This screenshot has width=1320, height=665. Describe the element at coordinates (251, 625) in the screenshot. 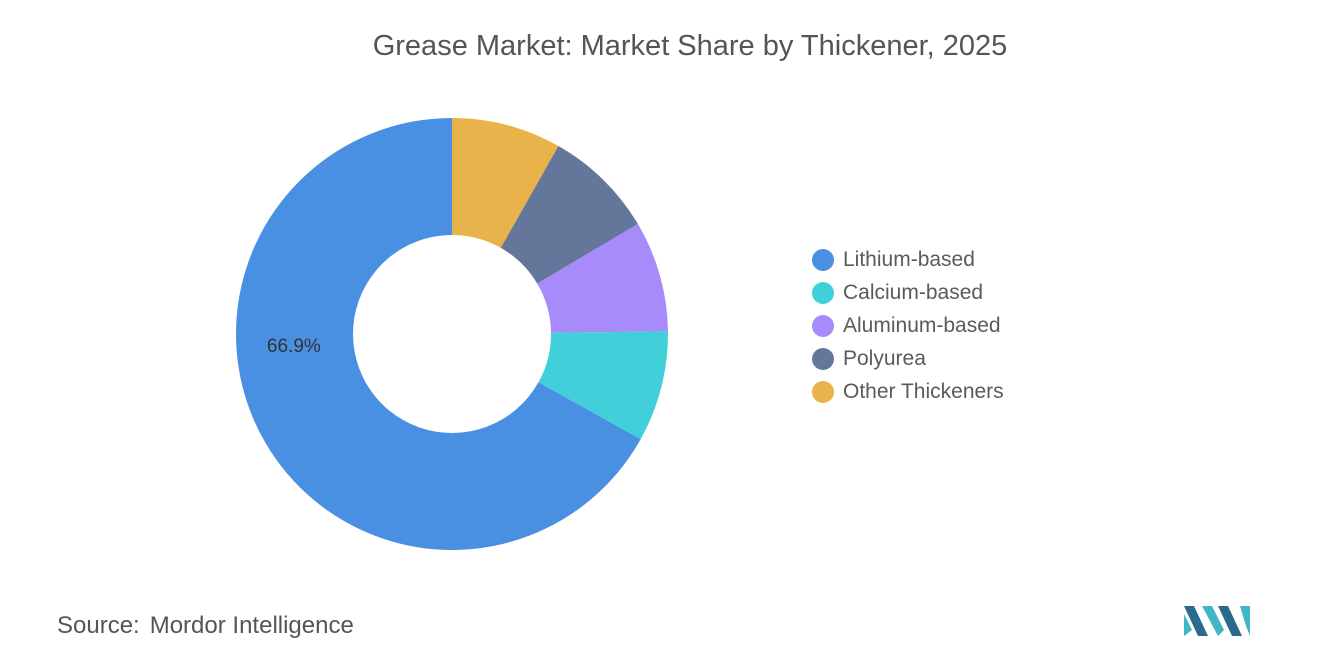

I see `source-value: Mordor Intelligence` at that location.